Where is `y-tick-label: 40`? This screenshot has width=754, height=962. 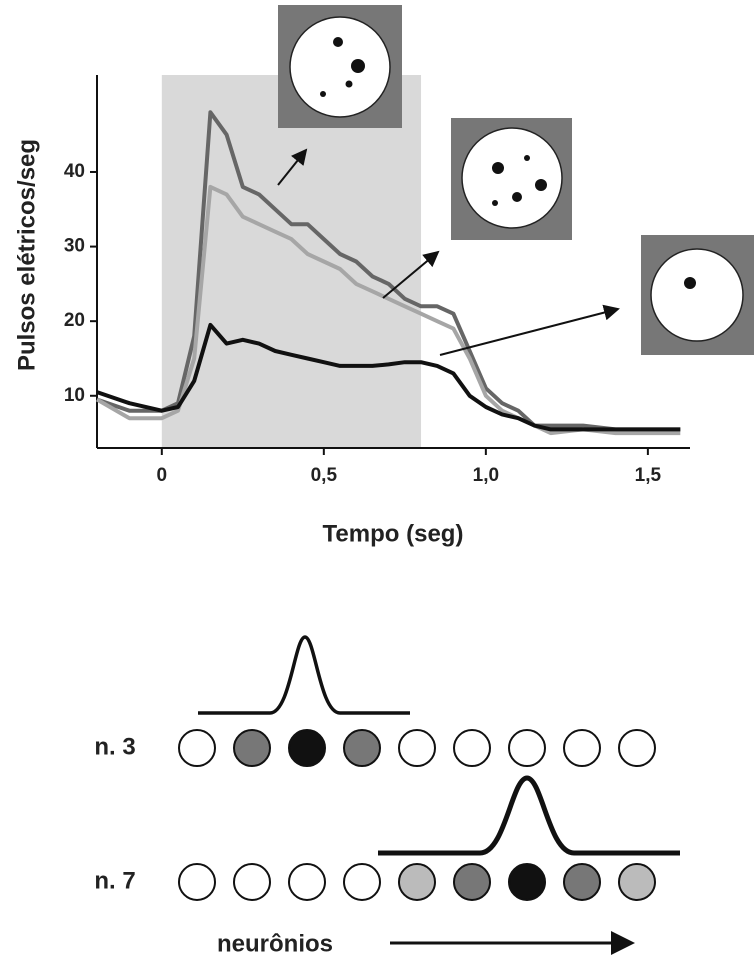
y-tick-label: 40 is located at coordinates (74, 171).